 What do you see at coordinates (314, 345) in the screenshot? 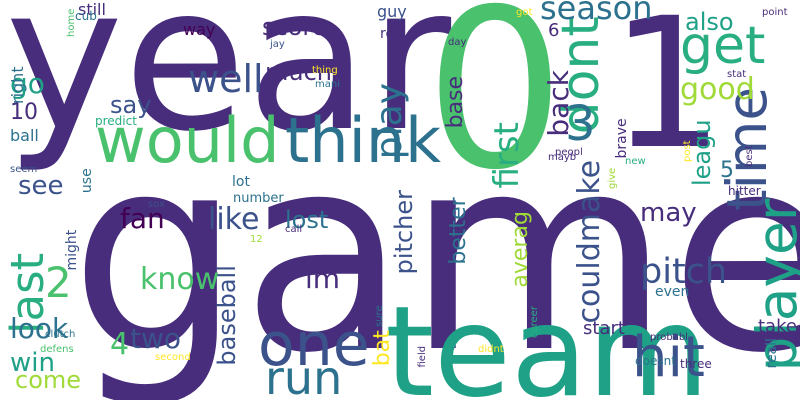
I see `word-one: one` at bounding box center [314, 345].